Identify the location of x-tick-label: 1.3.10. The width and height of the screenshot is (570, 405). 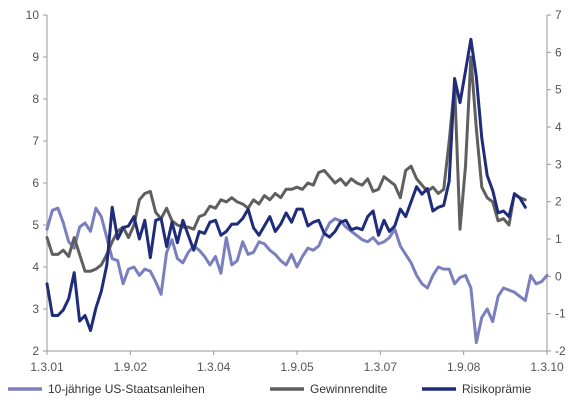
(547, 367).